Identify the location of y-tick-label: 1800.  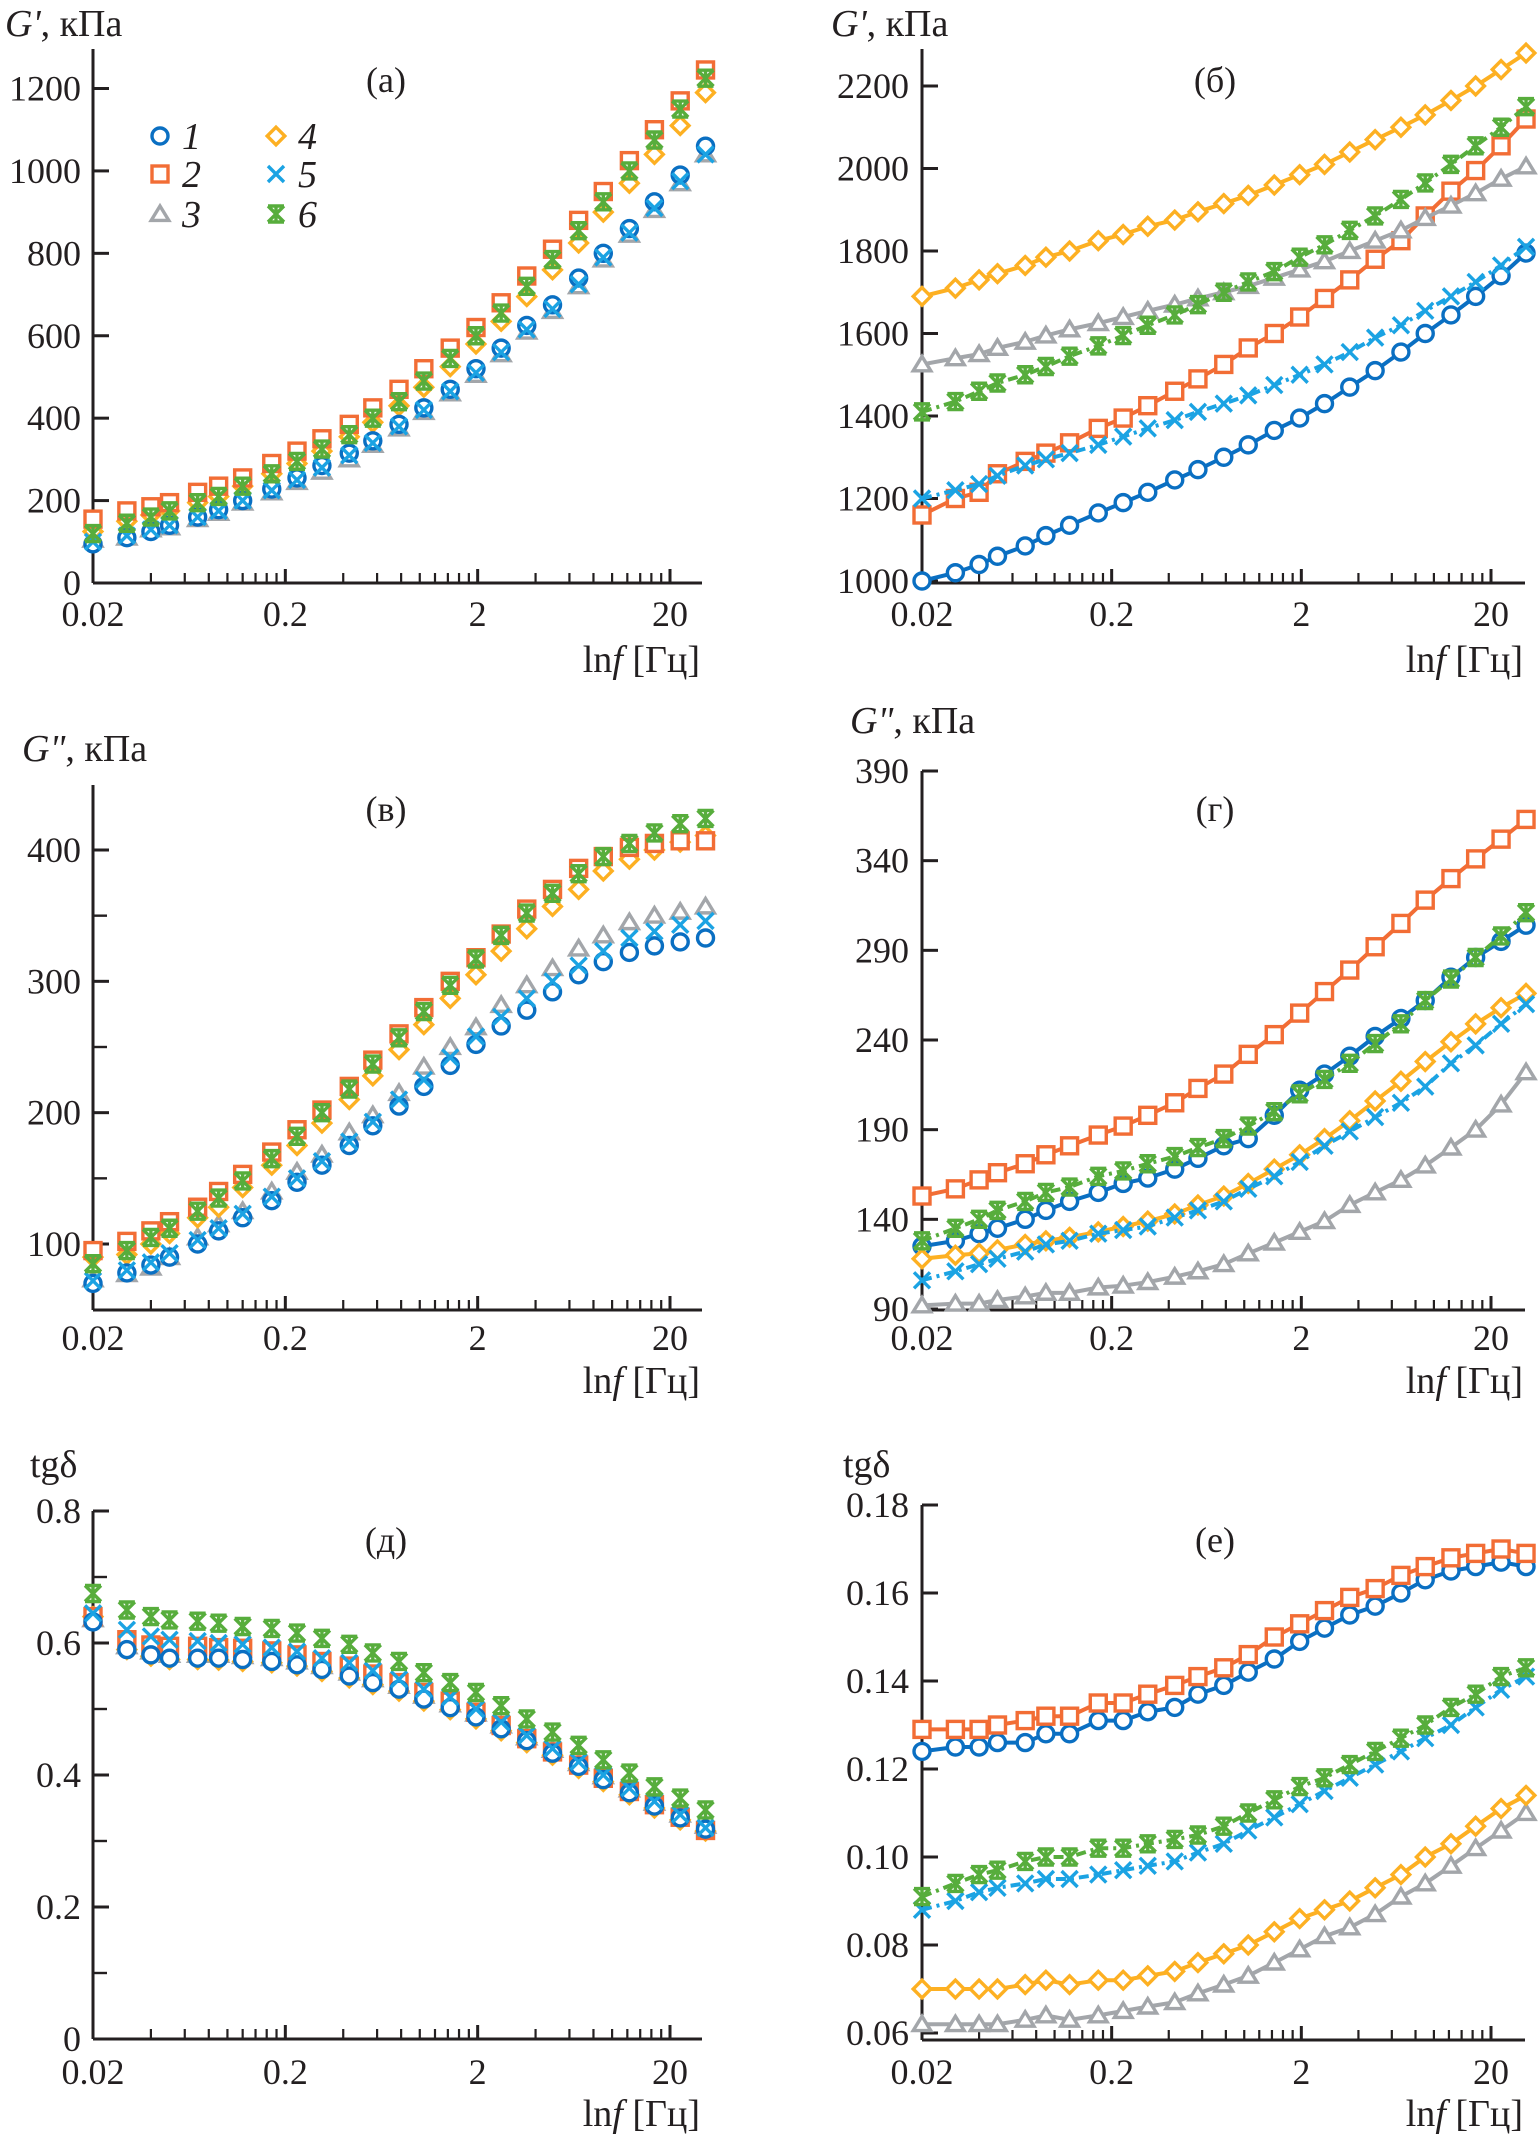
(873, 251).